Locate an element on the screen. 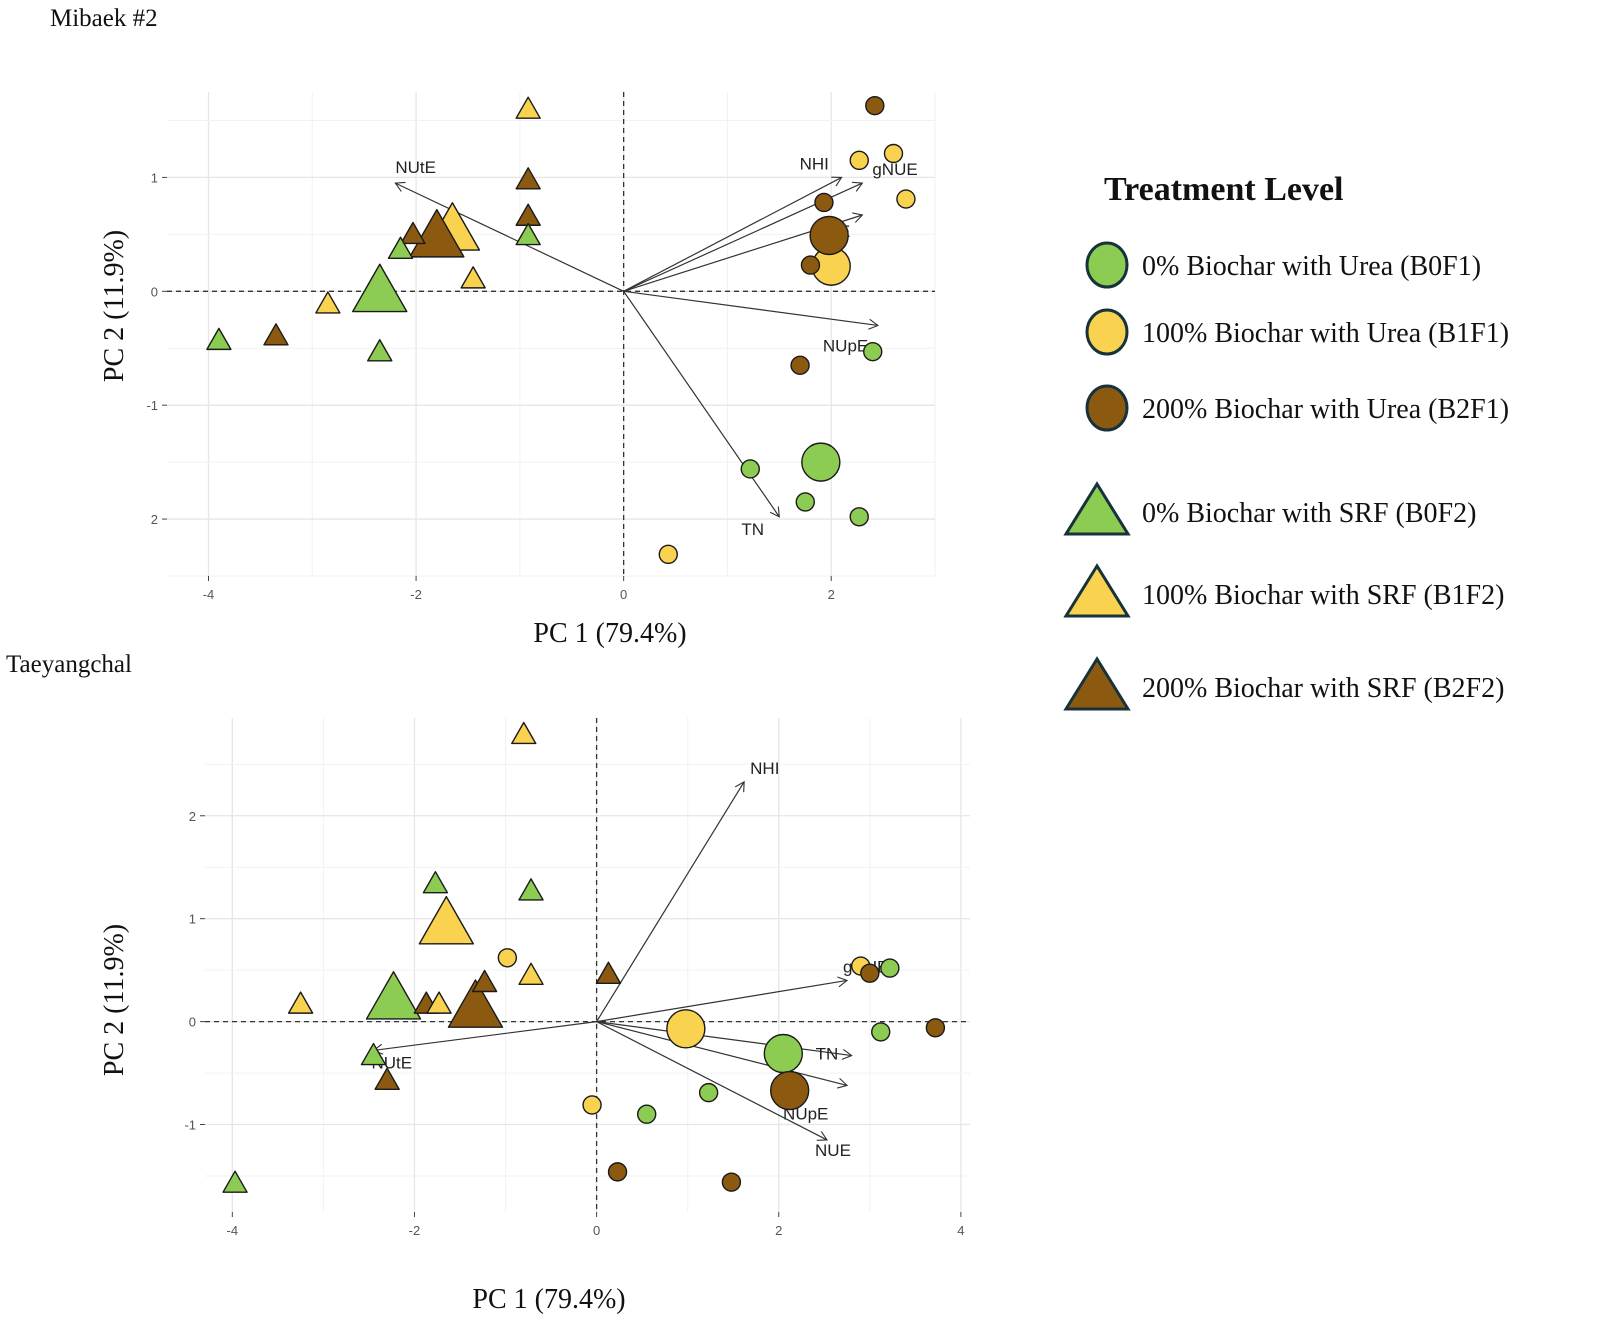 This screenshot has height=1324, width=1615. legend-label: 0% Biochar with Urea (B0F1) is located at coordinates (1311, 266).